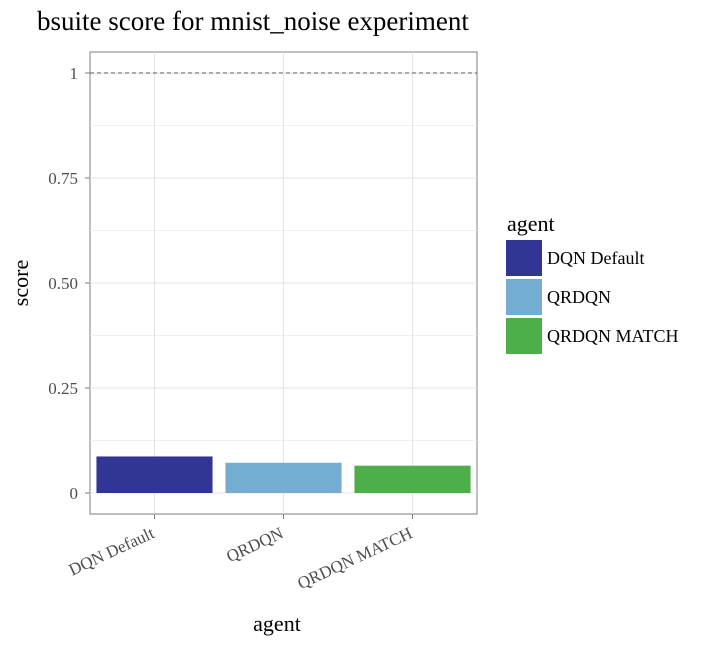 Image resolution: width=723 pixels, height=648 pixels. I want to click on bar-qrdqn, so click(283, 477).